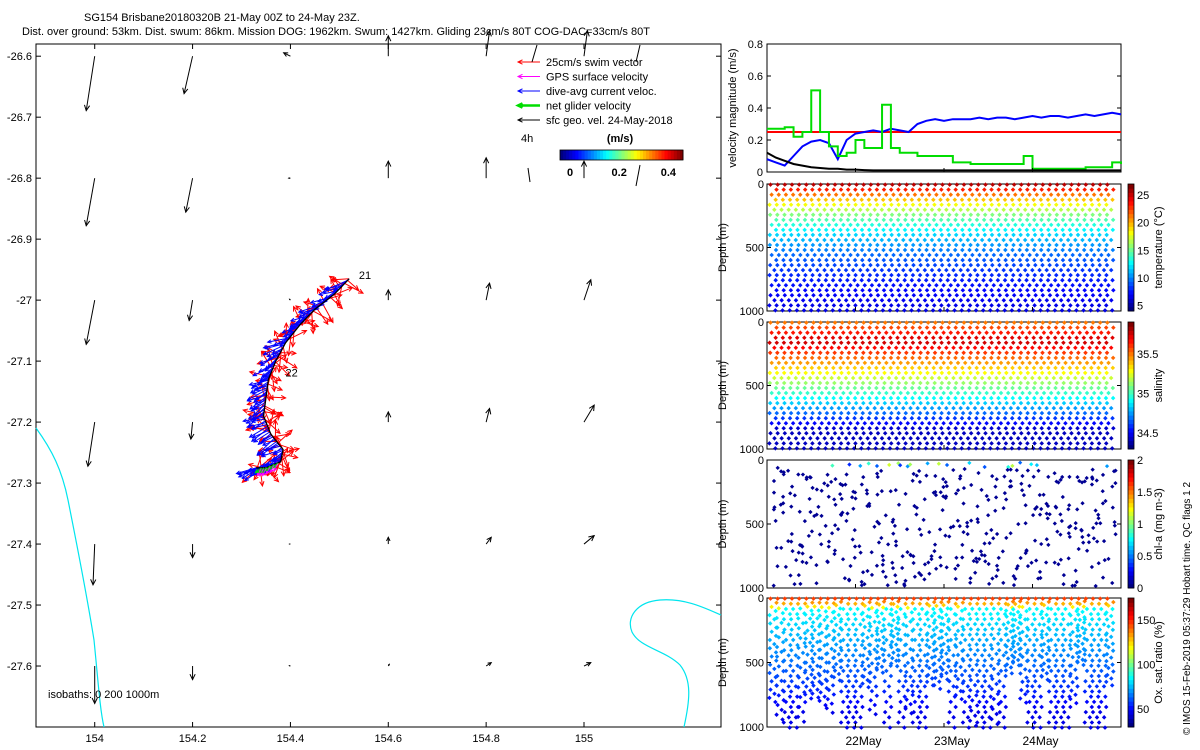 The height and width of the screenshot is (750, 1200). Describe the element at coordinates (24, 301) in the screenshot. I see `map-ytick-label: -27` at that location.